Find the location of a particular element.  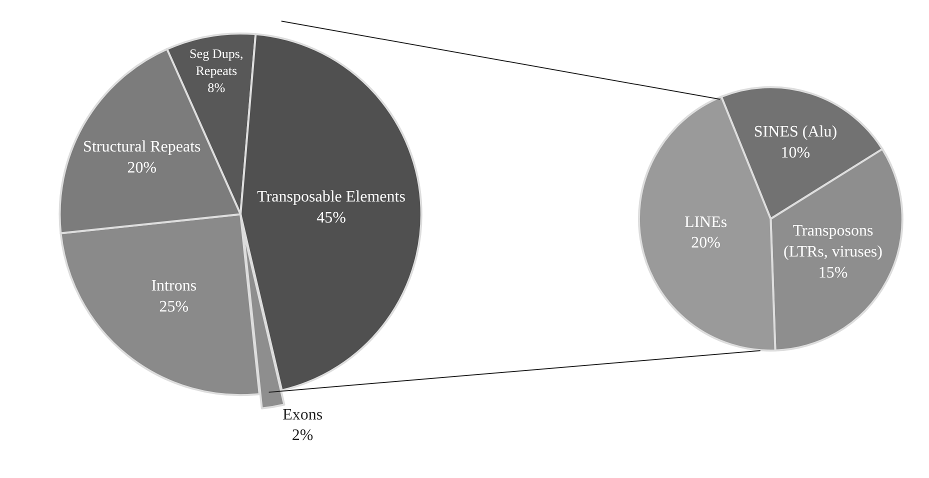

slice-label: Transposable Elements is located at coordinates (331, 197).